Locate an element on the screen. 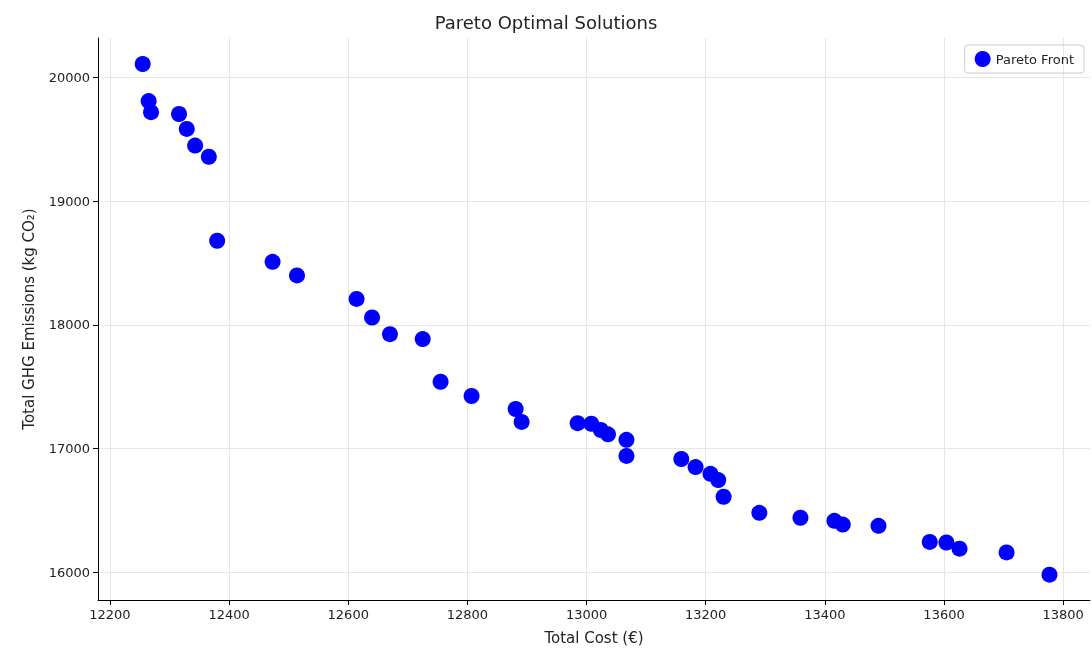 The image size is (1092, 651). x-tick-label: 13600 is located at coordinates (944, 614).